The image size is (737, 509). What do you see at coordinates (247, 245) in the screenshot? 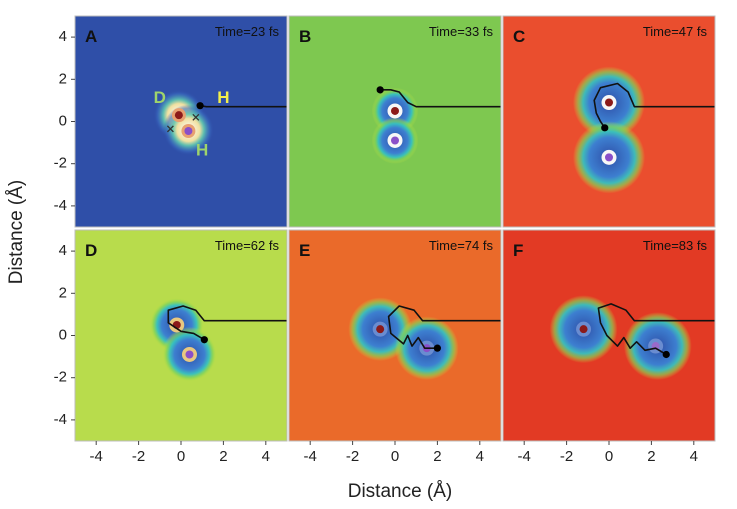
I see `panel-time: Time=62 fs` at bounding box center [247, 245].